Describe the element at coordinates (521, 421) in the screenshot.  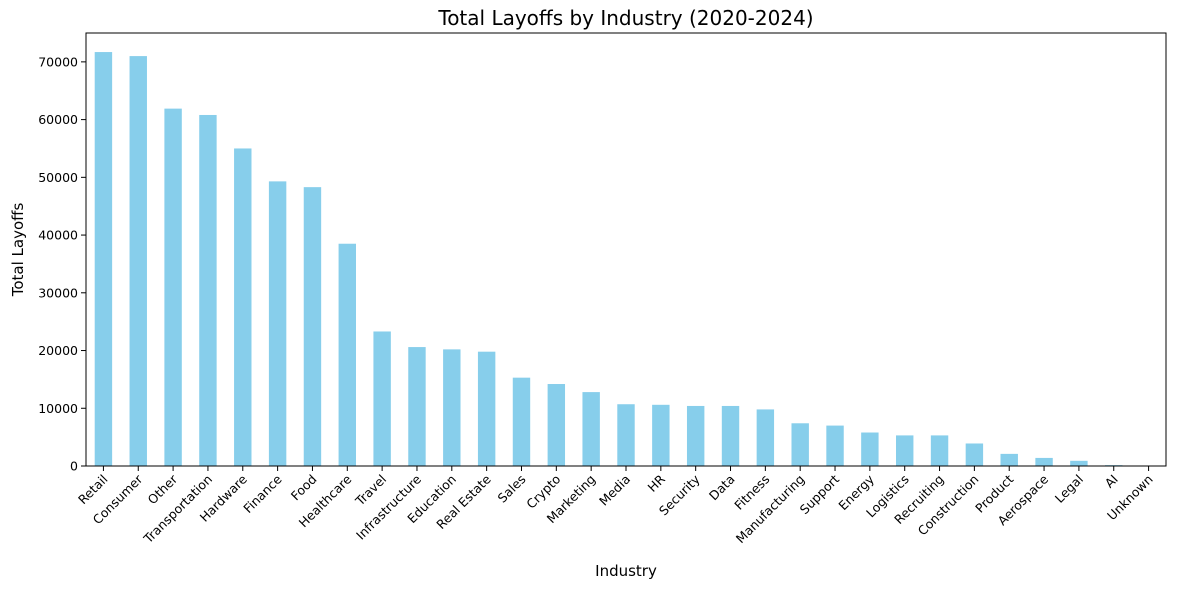
I see `bar-sales` at that location.